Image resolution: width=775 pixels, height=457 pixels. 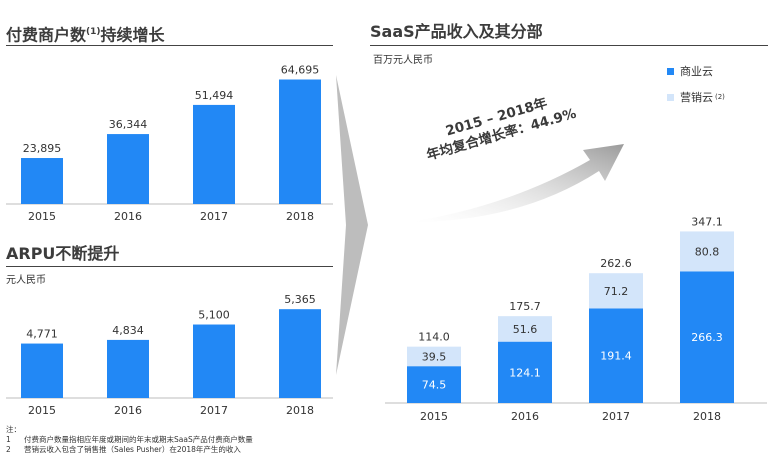 What do you see at coordinates (128, 124) in the screenshot?
I see `data-label-2016: 36,344` at bounding box center [128, 124].